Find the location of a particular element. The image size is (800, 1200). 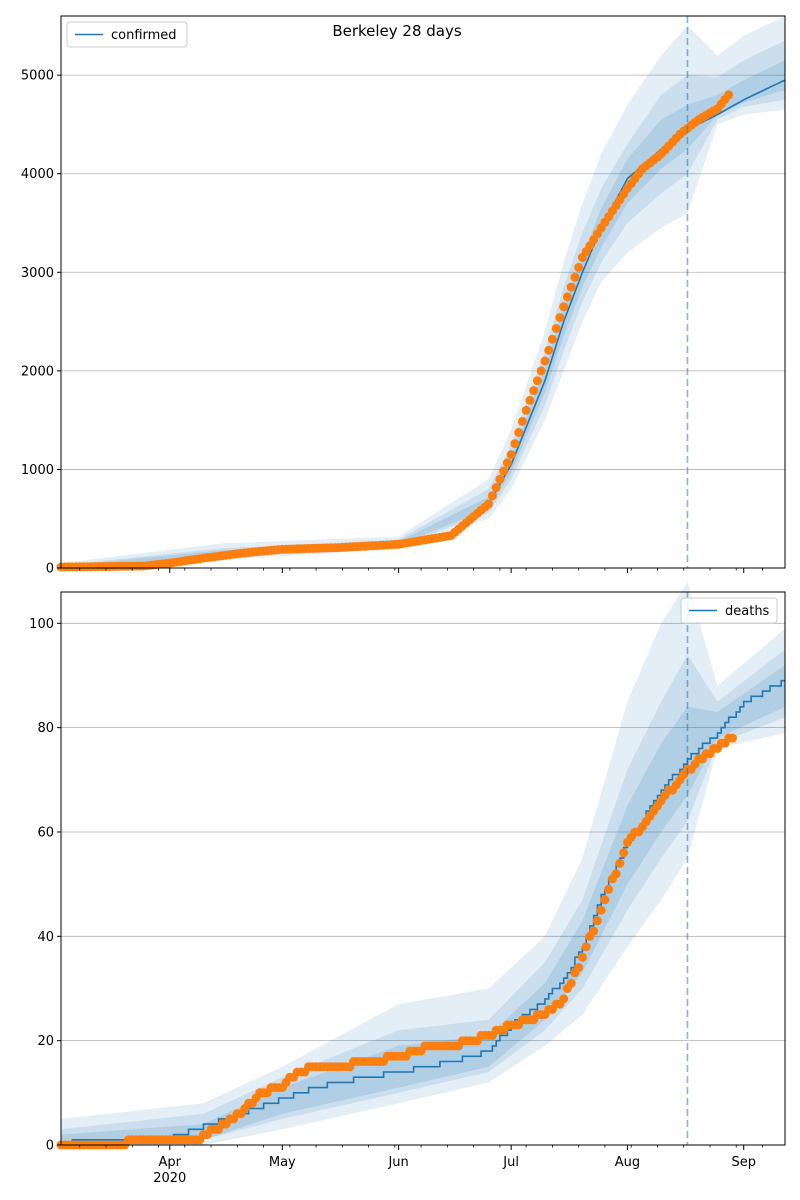

y-tick-label: 2000 is located at coordinates (37, 371).